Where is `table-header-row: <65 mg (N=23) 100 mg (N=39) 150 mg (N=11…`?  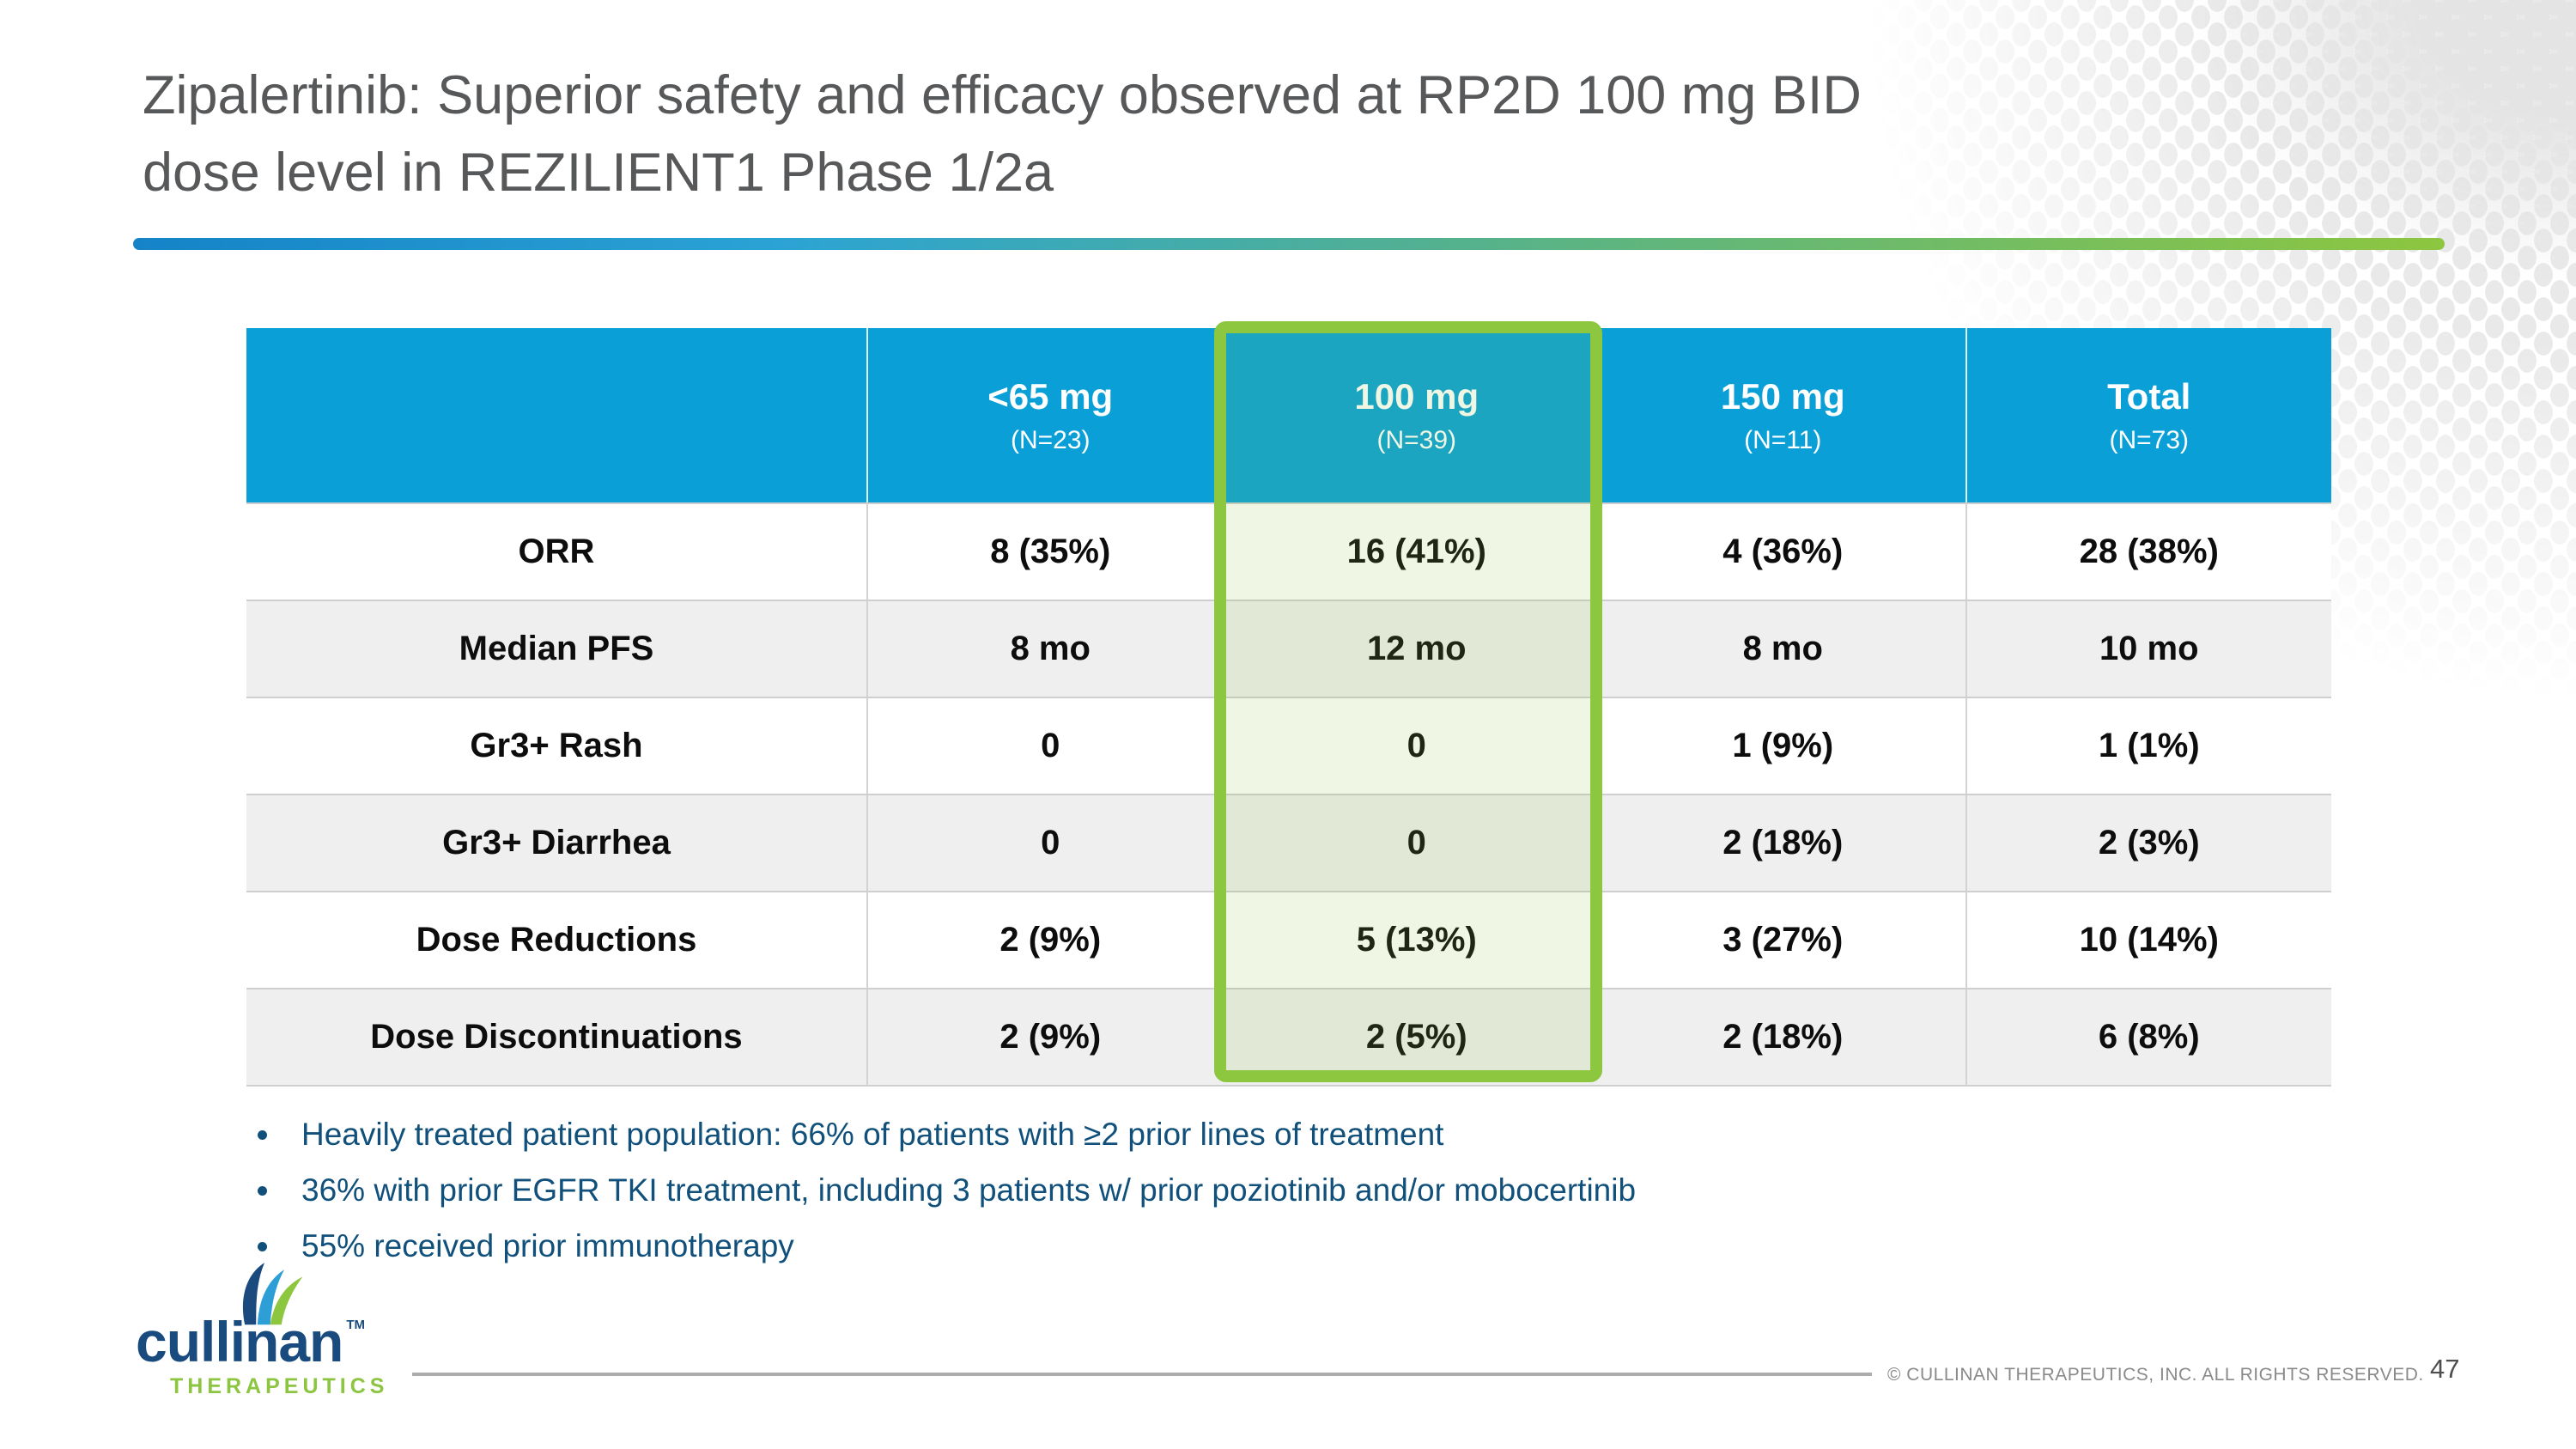 table-header-row: <65 mg (N=23) 100 mg (N=39) 150 mg (N=11… is located at coordinates (1288, 415).